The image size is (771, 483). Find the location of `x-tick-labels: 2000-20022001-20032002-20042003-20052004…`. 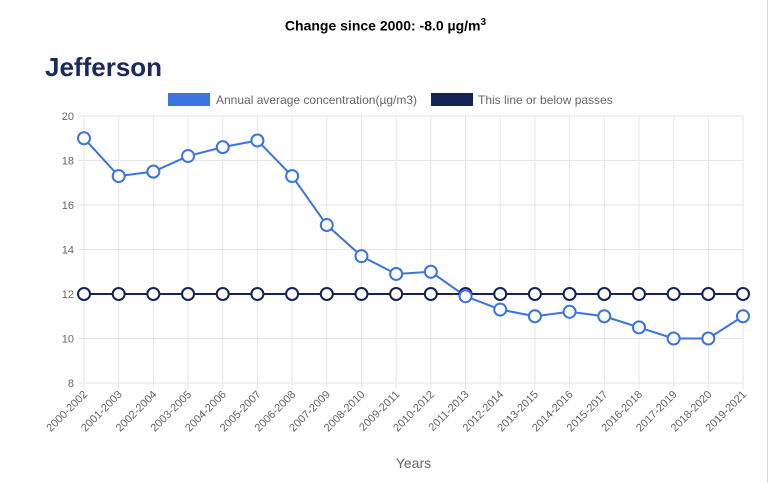

x-tick-labels: 2000-20022001-20032002-20042003-20052004… is located at coordinates (396, 412).